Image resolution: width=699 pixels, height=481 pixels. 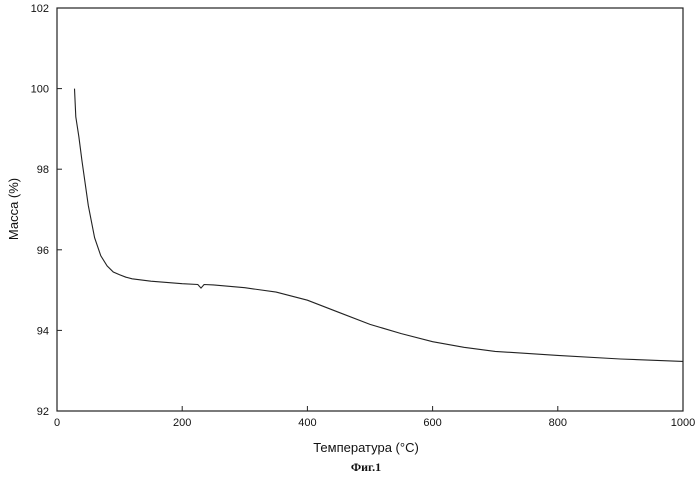 I want to click on y-tick-label: 92, so click(x=43, y=412).